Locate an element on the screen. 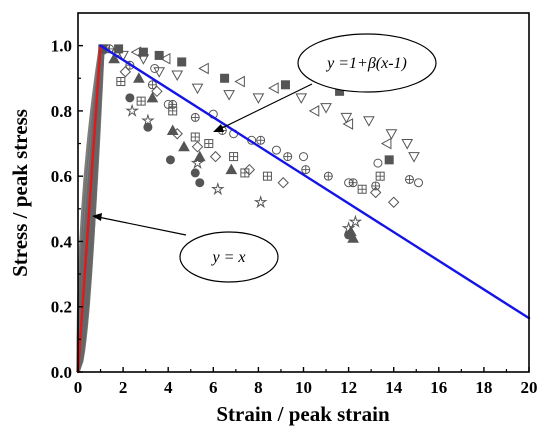 The image size is (550, 438). annotation-descending-label-main: y =1+ is located at coordinates (346, 63).